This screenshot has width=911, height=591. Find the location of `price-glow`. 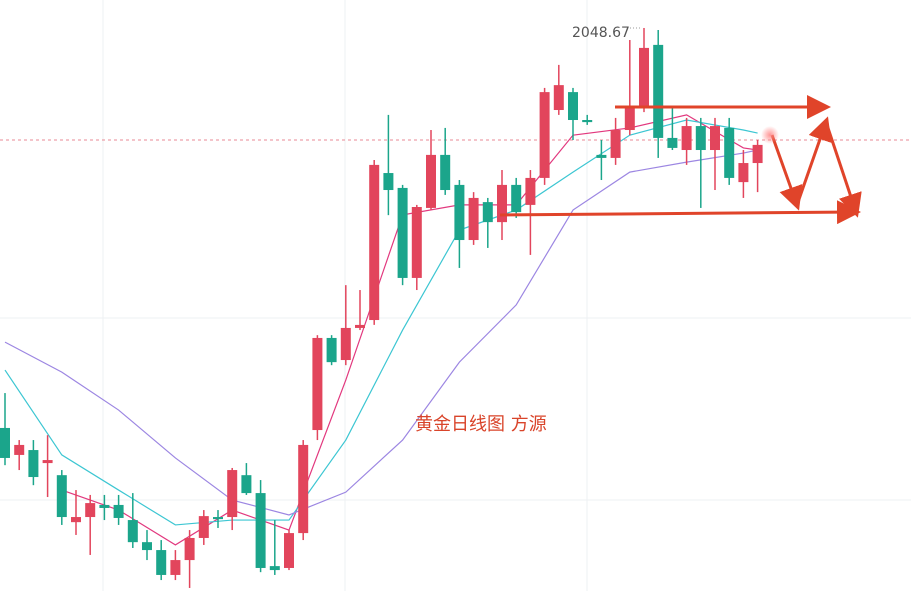

price-glow is located at coordinates (770, 135).